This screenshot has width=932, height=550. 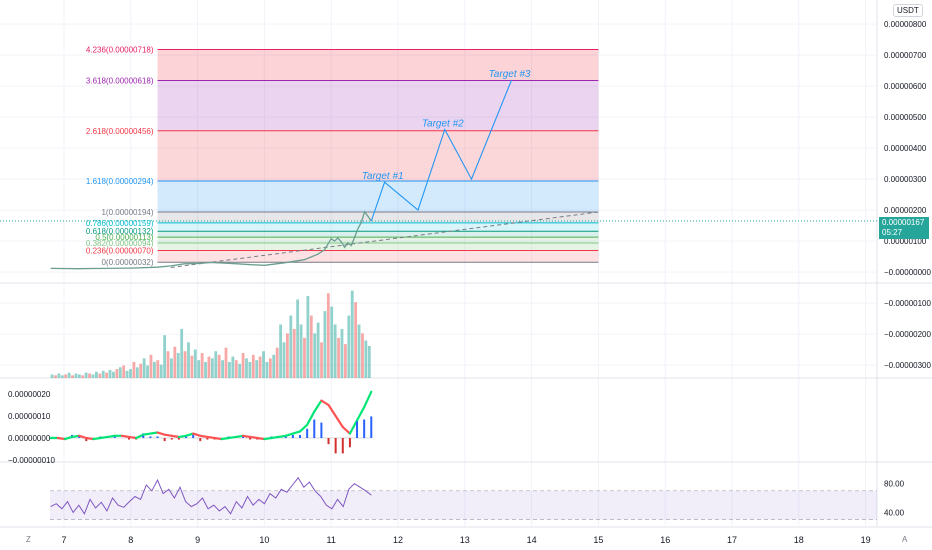 I want to click on price-tick-label-1: 0.00000700, so click(x=905, y=55).